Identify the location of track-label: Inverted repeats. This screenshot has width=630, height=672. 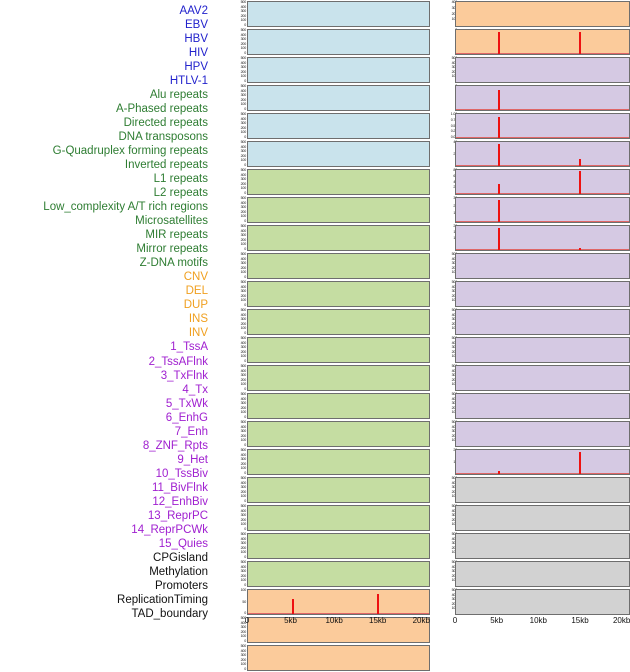
(166, 165).